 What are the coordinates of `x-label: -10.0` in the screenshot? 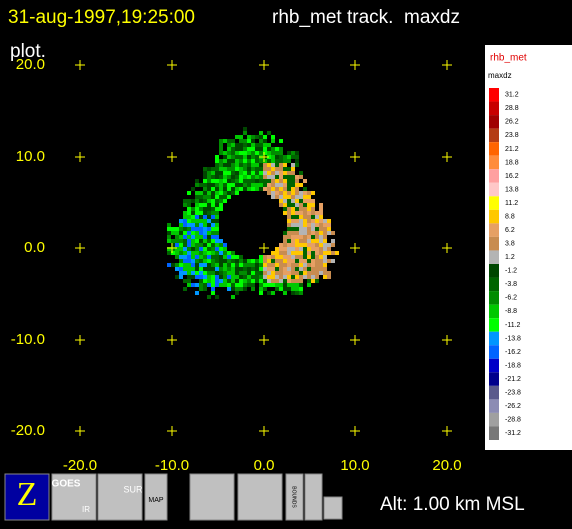 It's located at (172, 465).